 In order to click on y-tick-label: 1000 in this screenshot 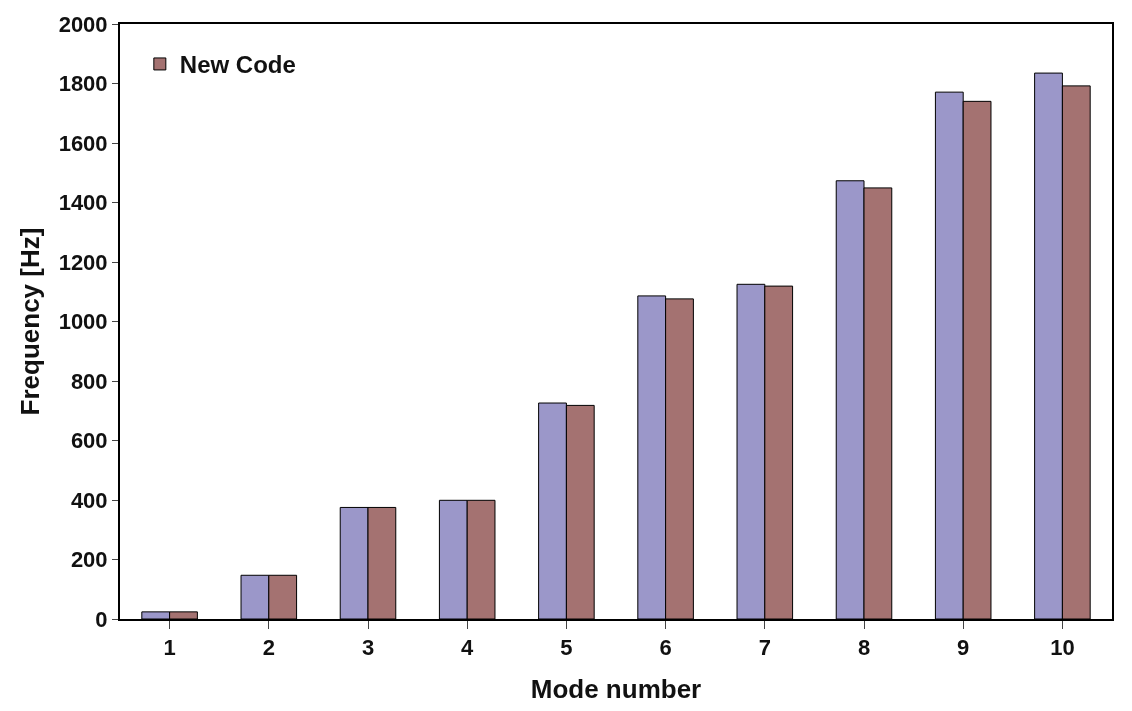, I will do `click(83, 322)`.